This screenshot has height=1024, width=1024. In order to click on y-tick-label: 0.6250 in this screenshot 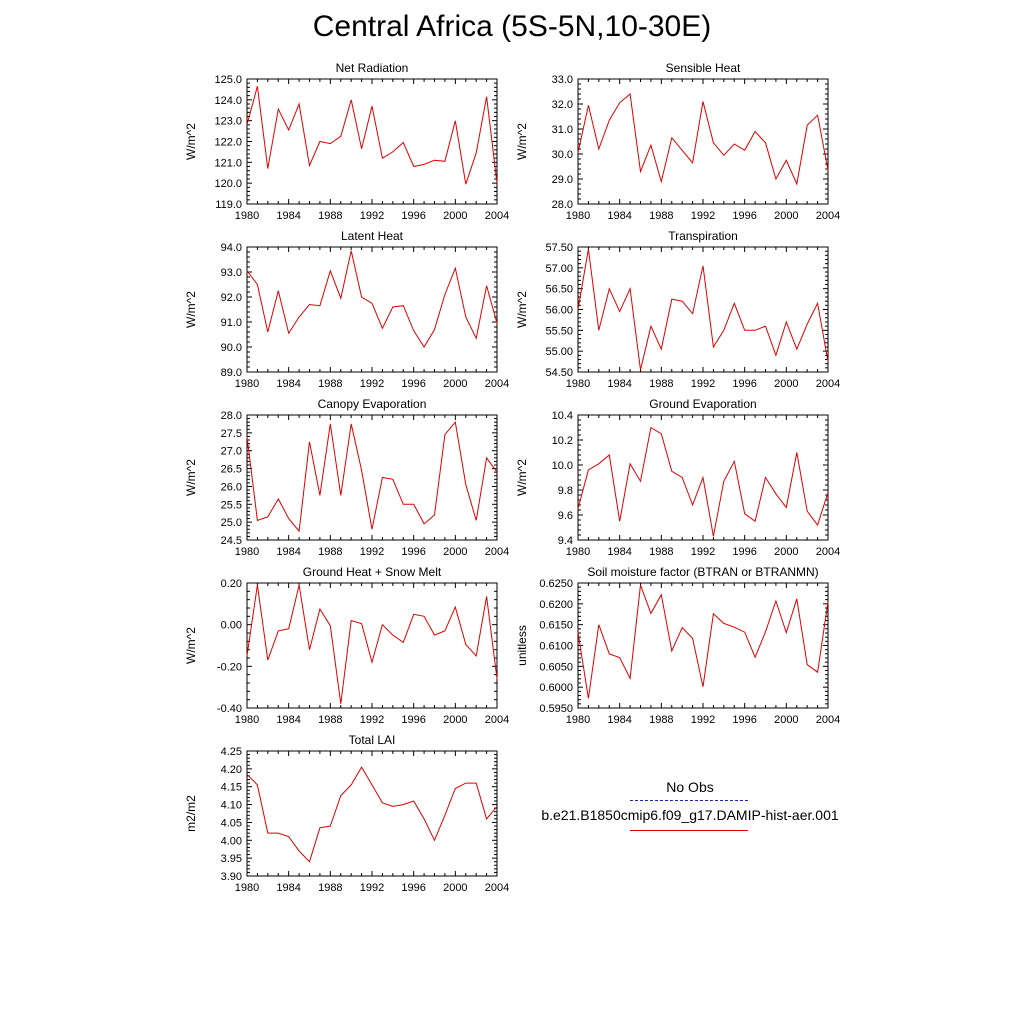, I will do `click(556, 584)`.